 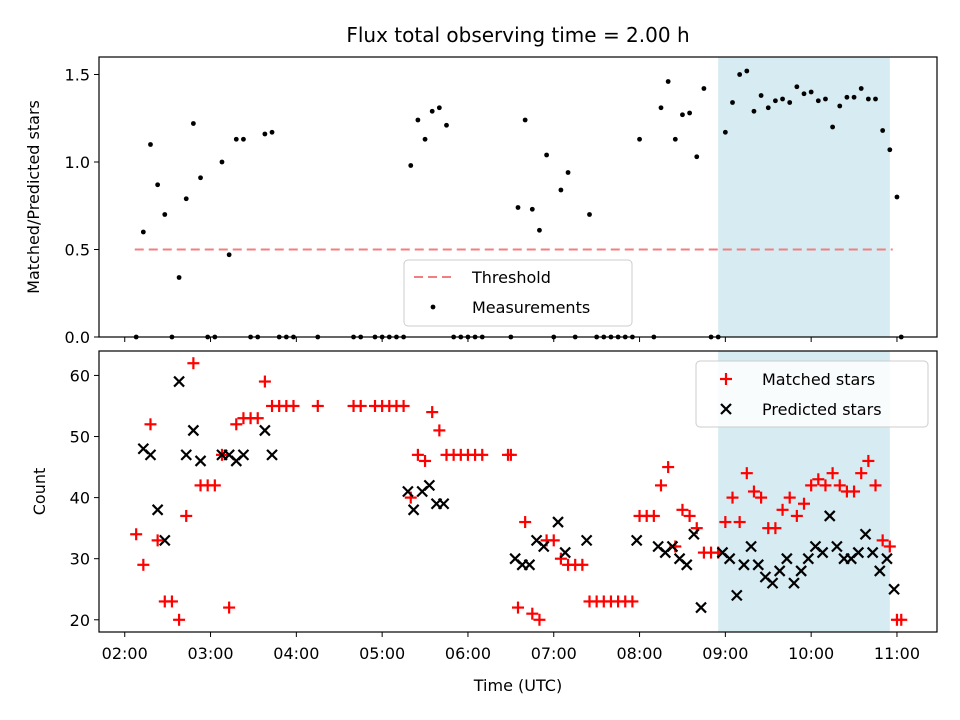 What do you see at coordinates (296, 653) in the screenshot?
I see `x-tick-label: 04:00` at bounding box center [296, 653].